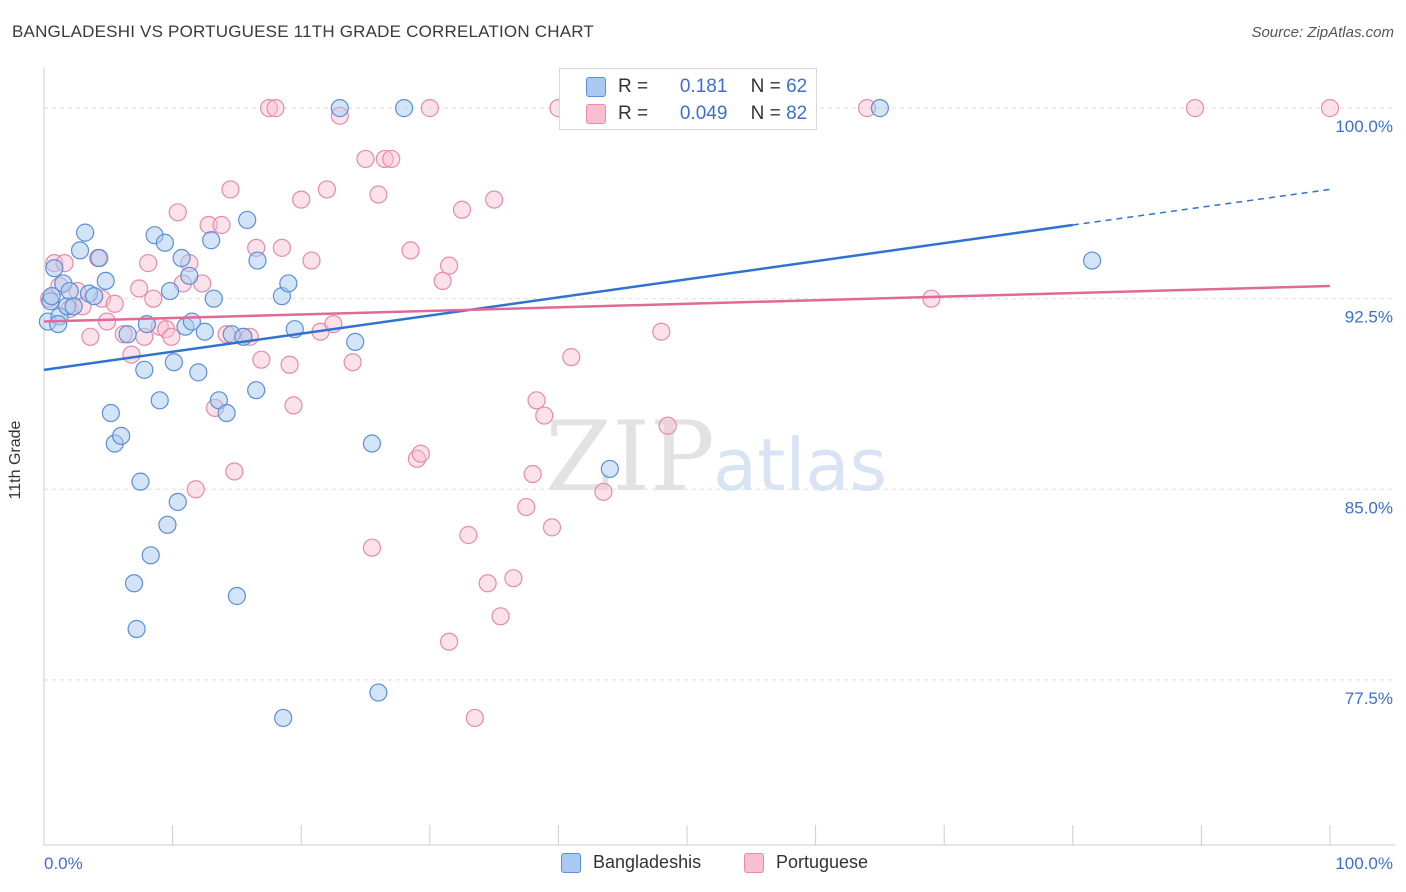 The width and height of the screenshot is (1406, 892). What do you see at coordinates (1322, 32) in the screenshot?
I see `source-credit: Source: ZipAtlas.com` at bounding box center [1322, 32].